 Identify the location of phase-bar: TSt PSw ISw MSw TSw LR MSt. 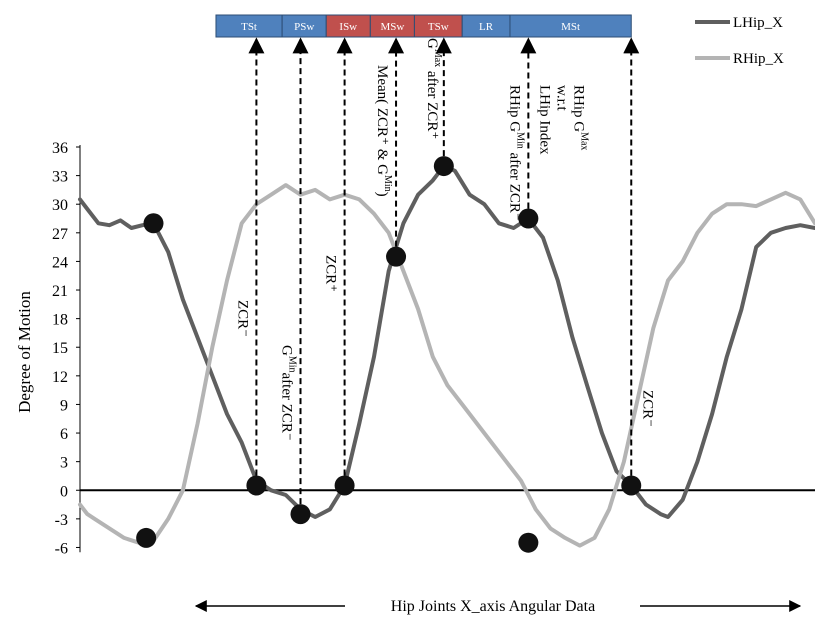
(423, 26).